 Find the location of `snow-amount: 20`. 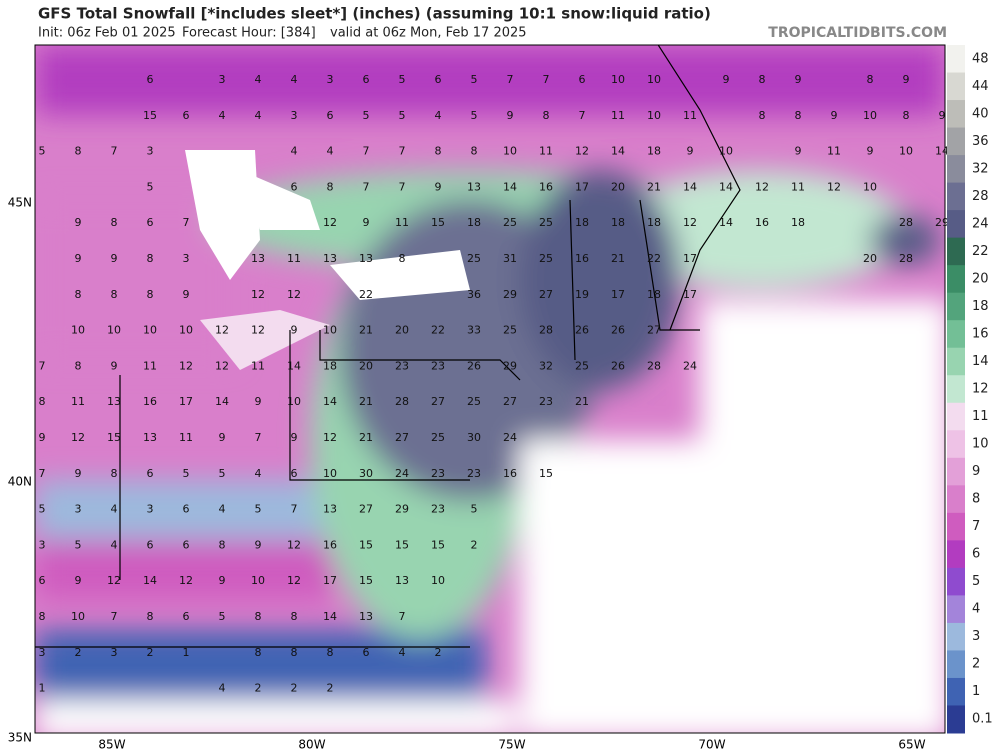

snow-amount: 20 is located at coordinates (618, 186).